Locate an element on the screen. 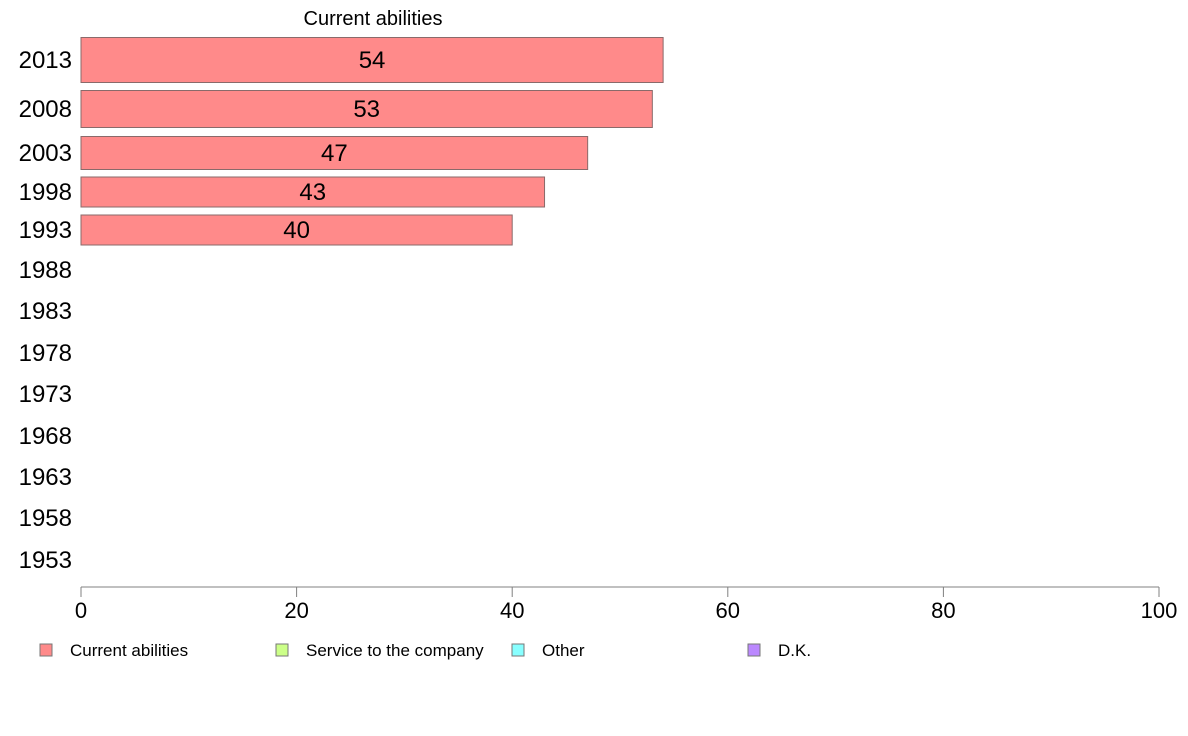  category-label-1973: 1973 is located at coordinates (45, 394).